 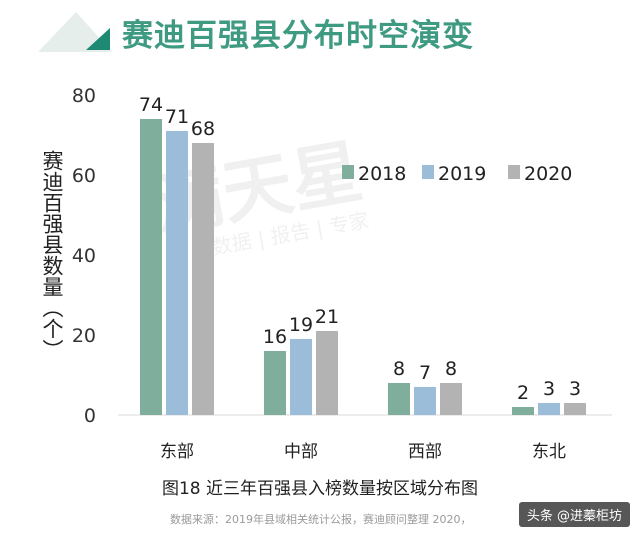 I want to click on data-label: 71, so click(x=177, y=117).